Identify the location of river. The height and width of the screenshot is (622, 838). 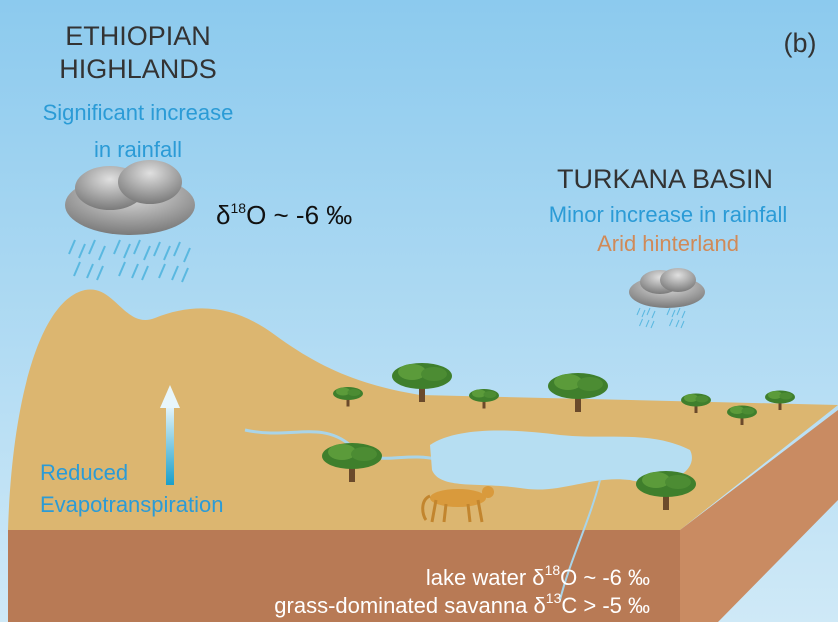
(580, 540).